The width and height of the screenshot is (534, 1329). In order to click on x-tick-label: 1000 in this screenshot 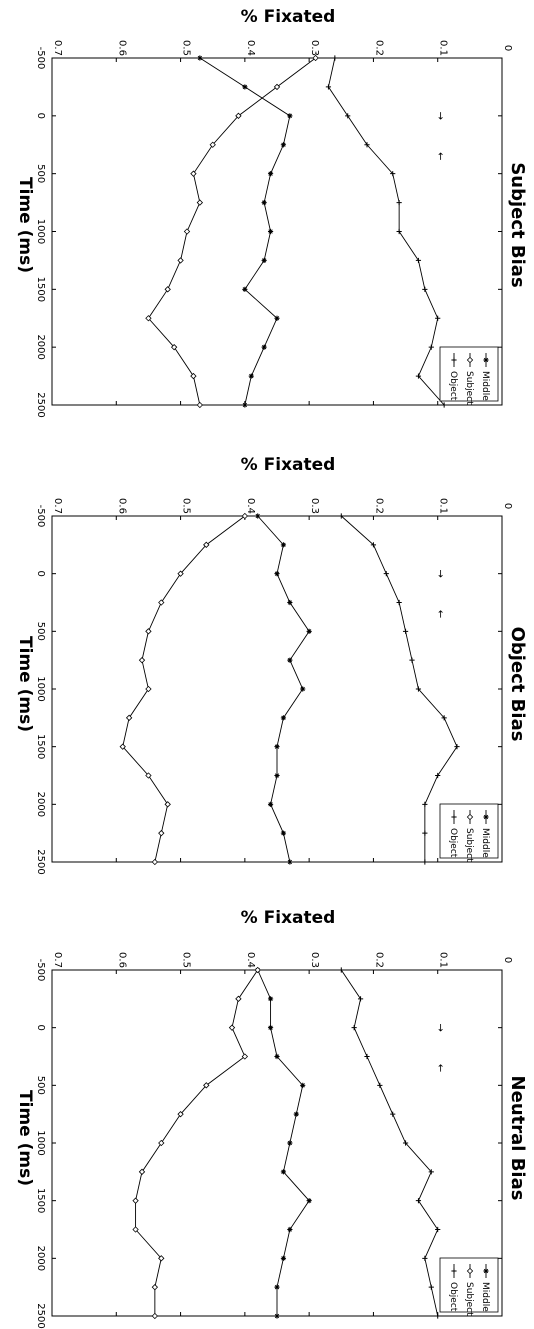, I will do `click(40, 231)`.